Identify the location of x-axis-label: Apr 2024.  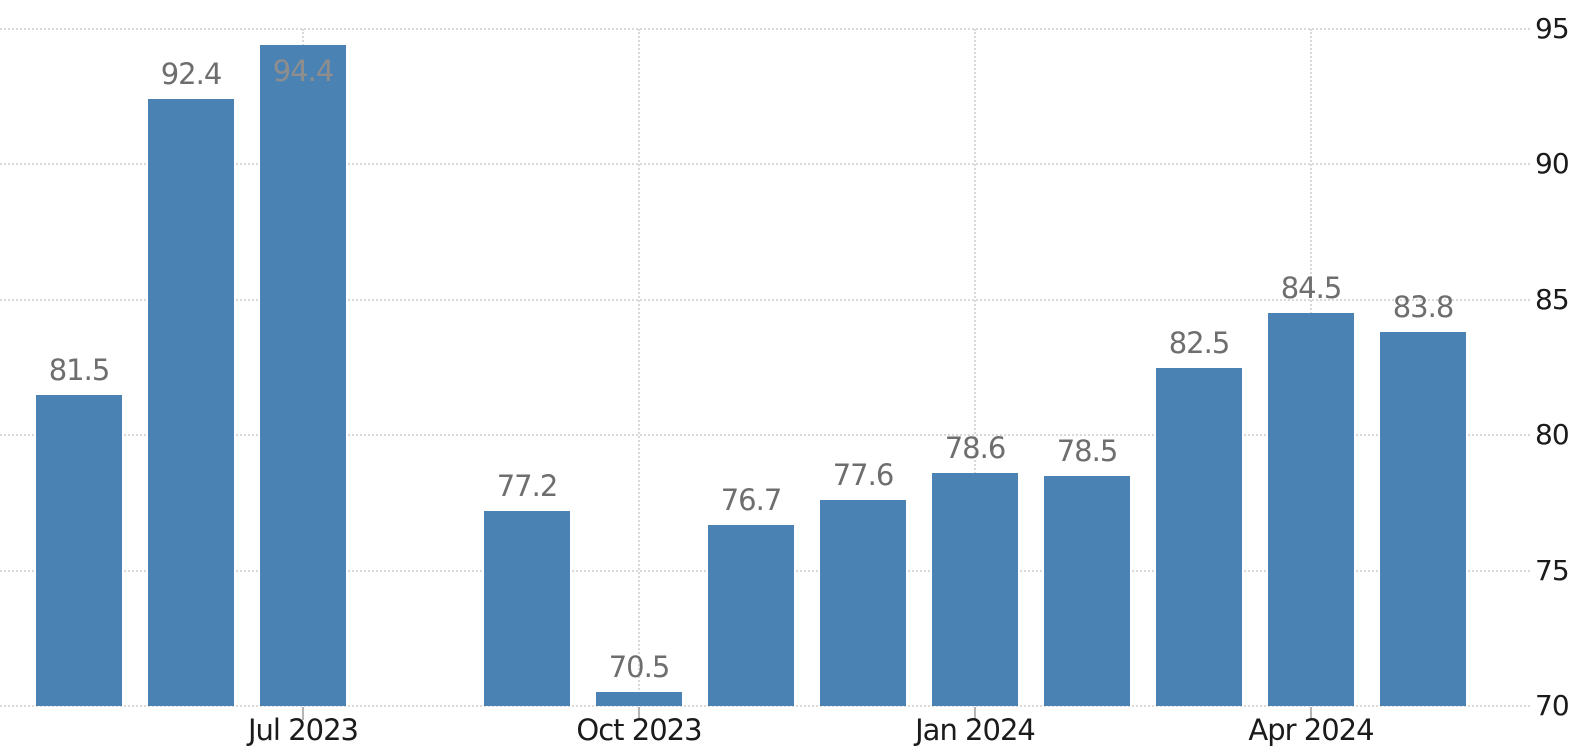
(1311, 730).